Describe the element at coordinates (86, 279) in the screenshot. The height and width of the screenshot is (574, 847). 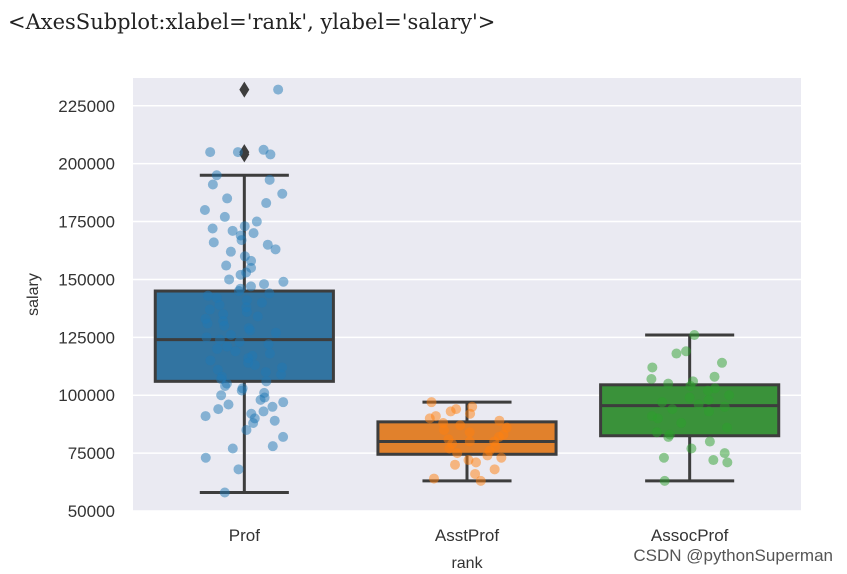
I see `y-tick-label: 150000` at that location.